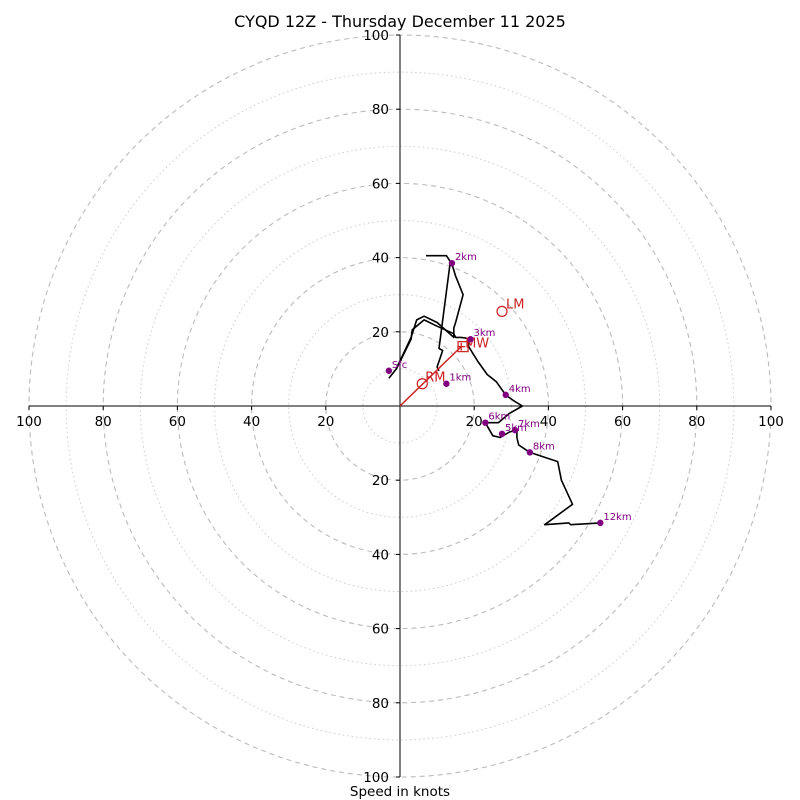  I want to click on height-marker-label: 3km, so click(484, 333).